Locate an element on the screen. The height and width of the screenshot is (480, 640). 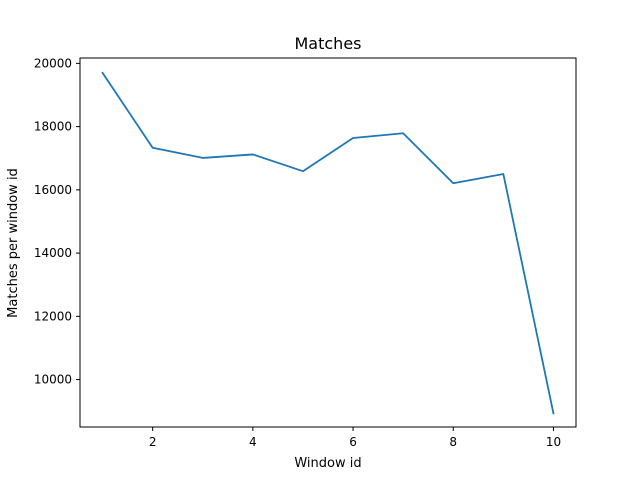
x-tick-label: 6 is located at coordinates (353, 442).